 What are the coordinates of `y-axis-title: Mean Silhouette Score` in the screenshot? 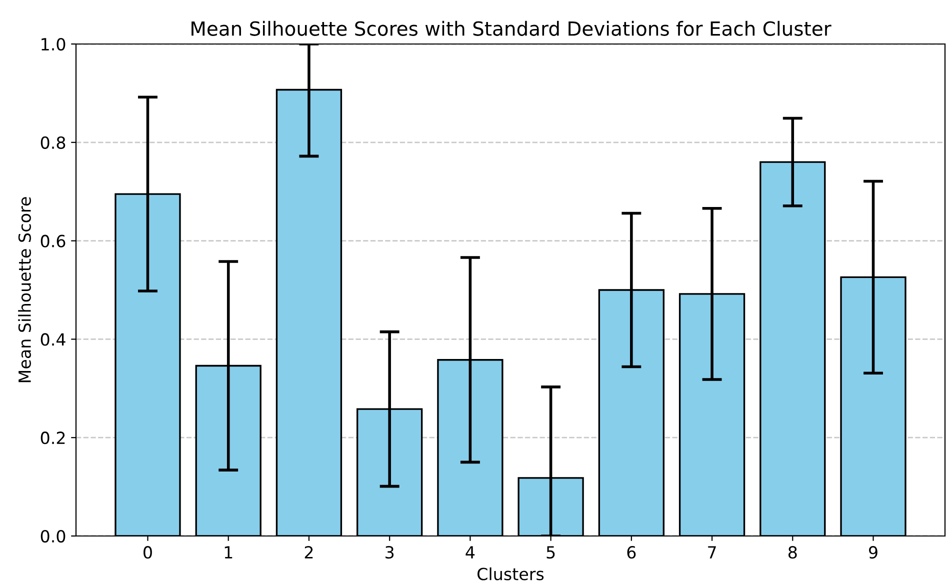 It's located at (24, 289).